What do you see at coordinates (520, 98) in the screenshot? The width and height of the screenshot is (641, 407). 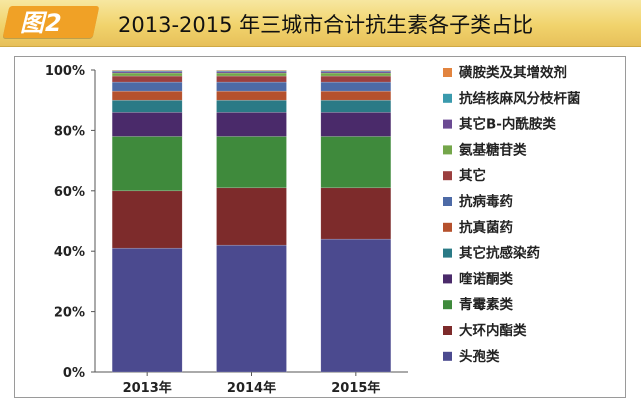 I see `legend-label: 抗结核麻风分枝杆菌` at bounding box center [520, 98].